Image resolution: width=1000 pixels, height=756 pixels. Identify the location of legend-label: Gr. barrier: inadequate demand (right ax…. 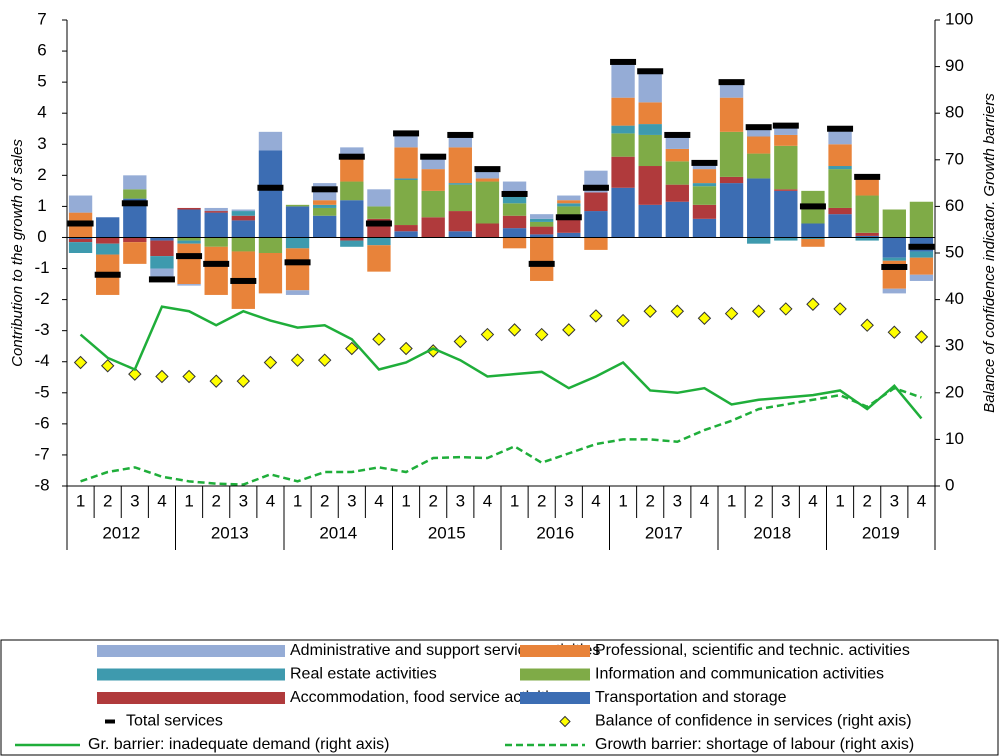
(238, 744).